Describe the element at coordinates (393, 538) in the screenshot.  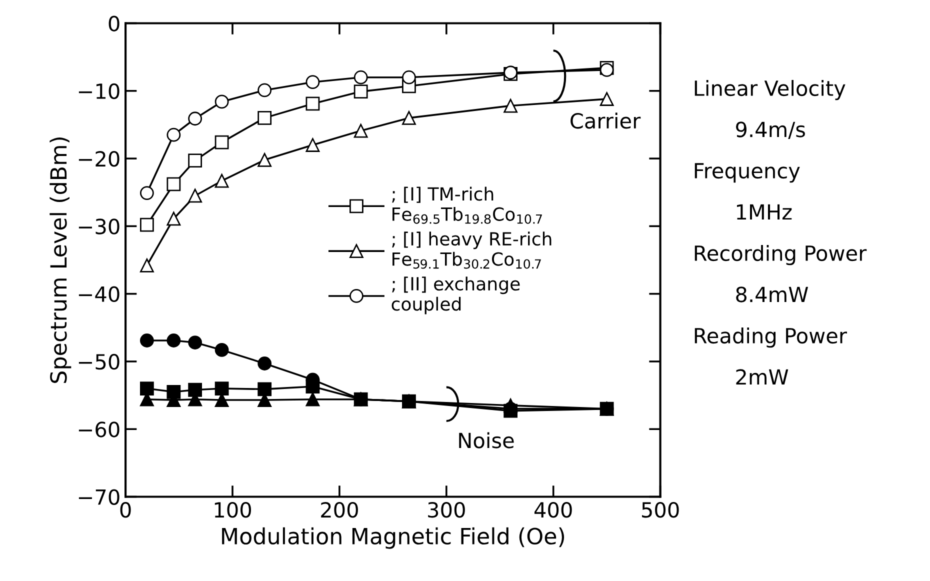
I see `x-axis-title: Modulation Magnetic Field (Oe)` at that location.